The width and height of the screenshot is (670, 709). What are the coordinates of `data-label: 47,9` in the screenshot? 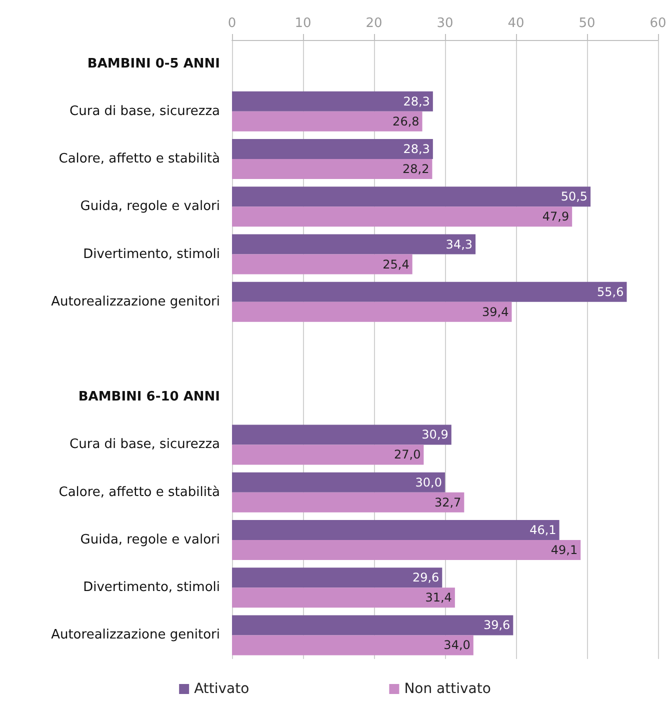 It's located at (556, 217).